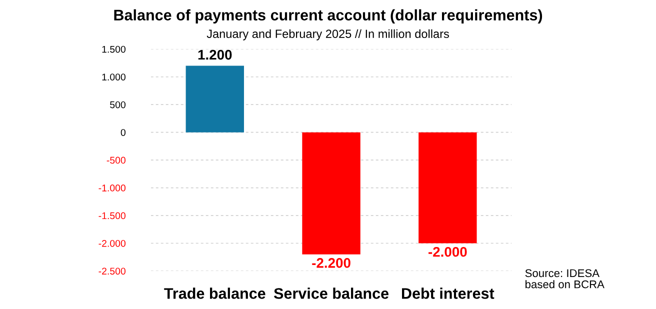  I want to click on source-note: Source: IDESA based on BCRA, so click(564, 278).